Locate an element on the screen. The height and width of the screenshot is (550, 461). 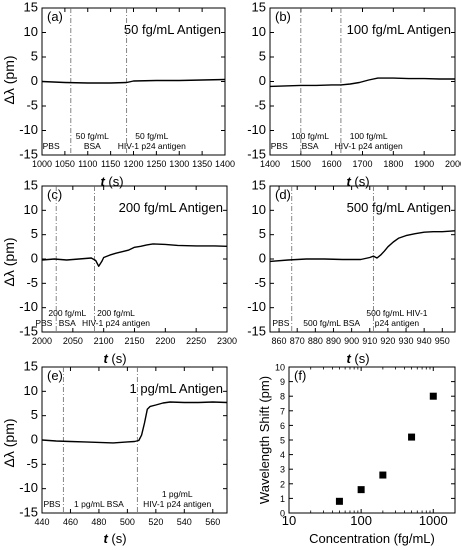
x-tick-label: 1250 is located at coordinates (156, 164).